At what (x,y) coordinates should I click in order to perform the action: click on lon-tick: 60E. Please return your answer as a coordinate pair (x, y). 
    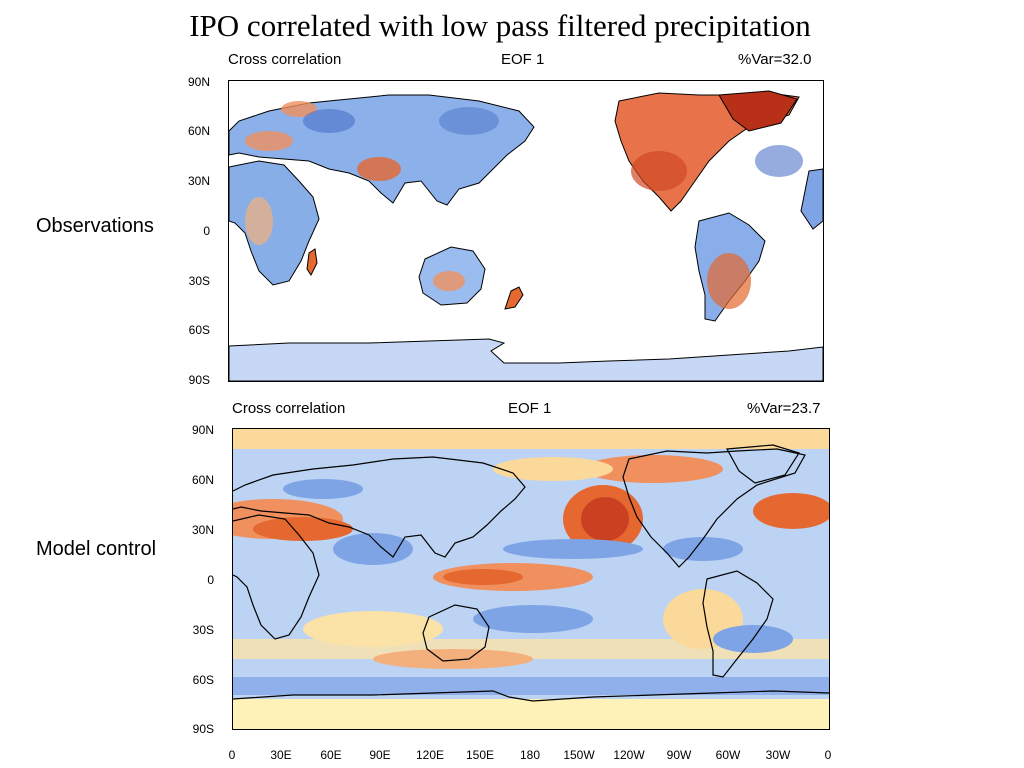
    Looking at the image, I should click on (331, 755).